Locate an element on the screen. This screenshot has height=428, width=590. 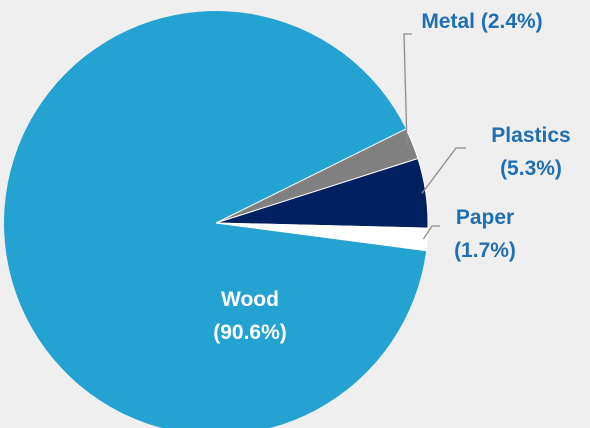
leader-plastics is located at coordinates (443, 170).